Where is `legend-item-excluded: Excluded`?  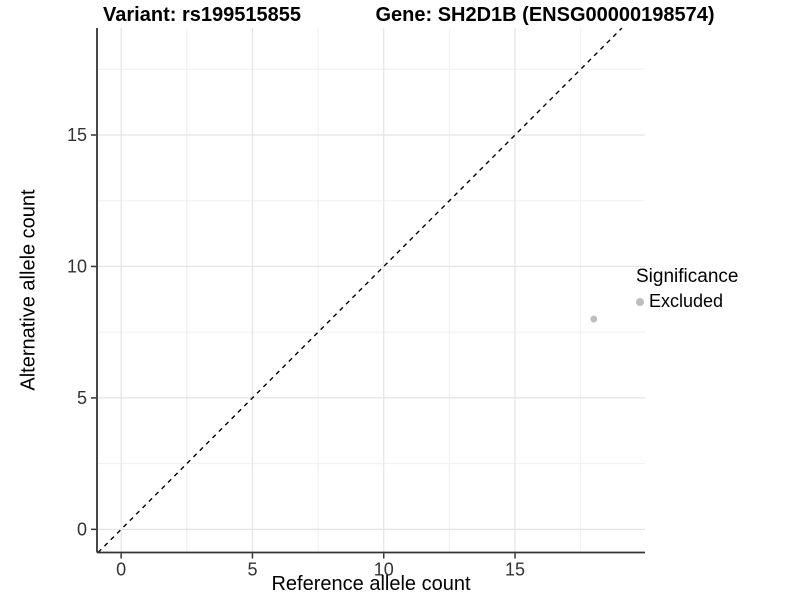 legend-item-excluded: Excluded is located at coordinates (687, 301).